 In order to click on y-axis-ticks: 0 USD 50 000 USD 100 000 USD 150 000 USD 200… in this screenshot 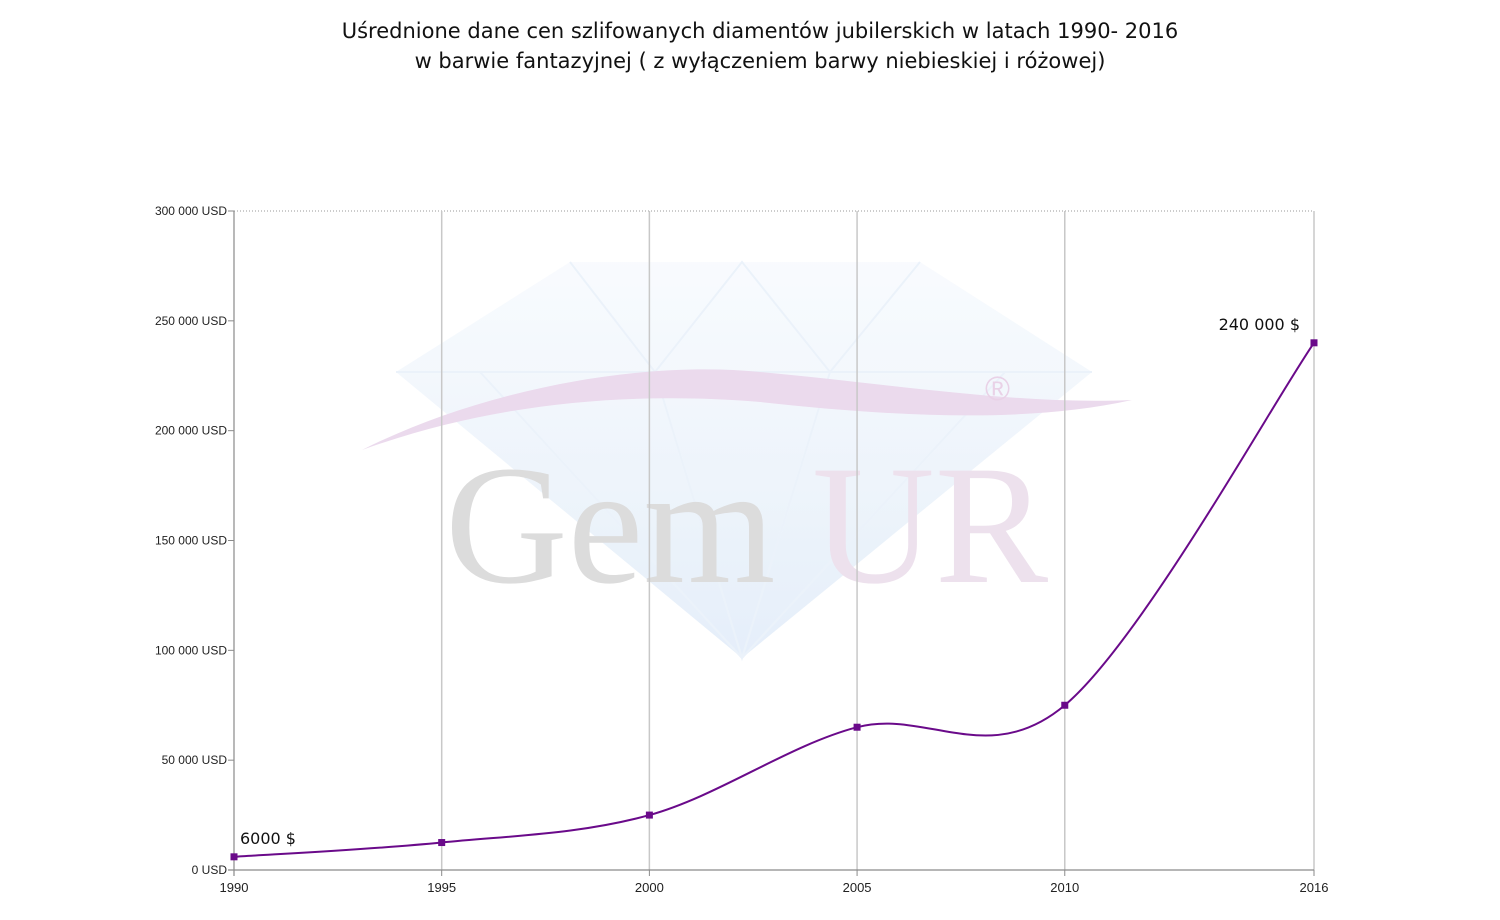, I will do `click(194, 540)`.